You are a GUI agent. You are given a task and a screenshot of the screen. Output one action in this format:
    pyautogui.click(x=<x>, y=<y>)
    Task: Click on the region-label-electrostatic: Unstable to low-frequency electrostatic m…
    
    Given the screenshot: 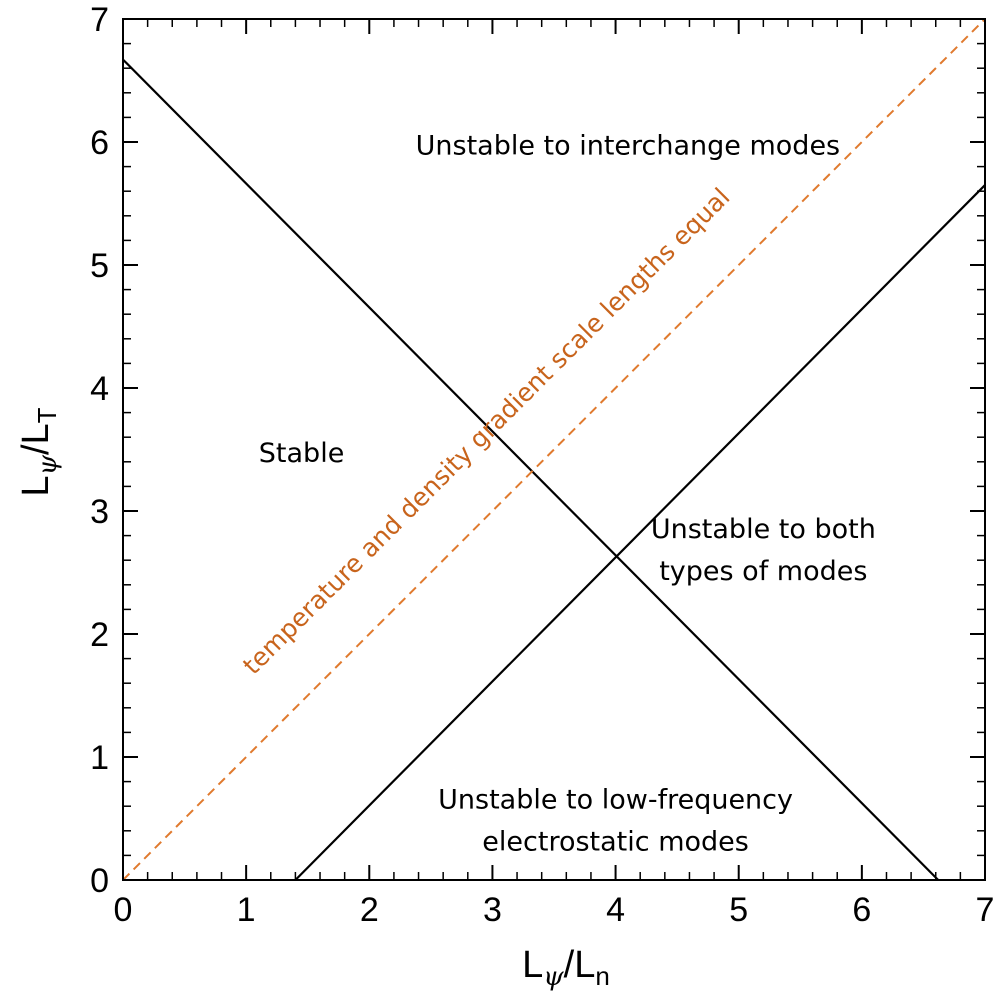 What is the action you would take?
    pyautogui.click(x=615, y=821)
    